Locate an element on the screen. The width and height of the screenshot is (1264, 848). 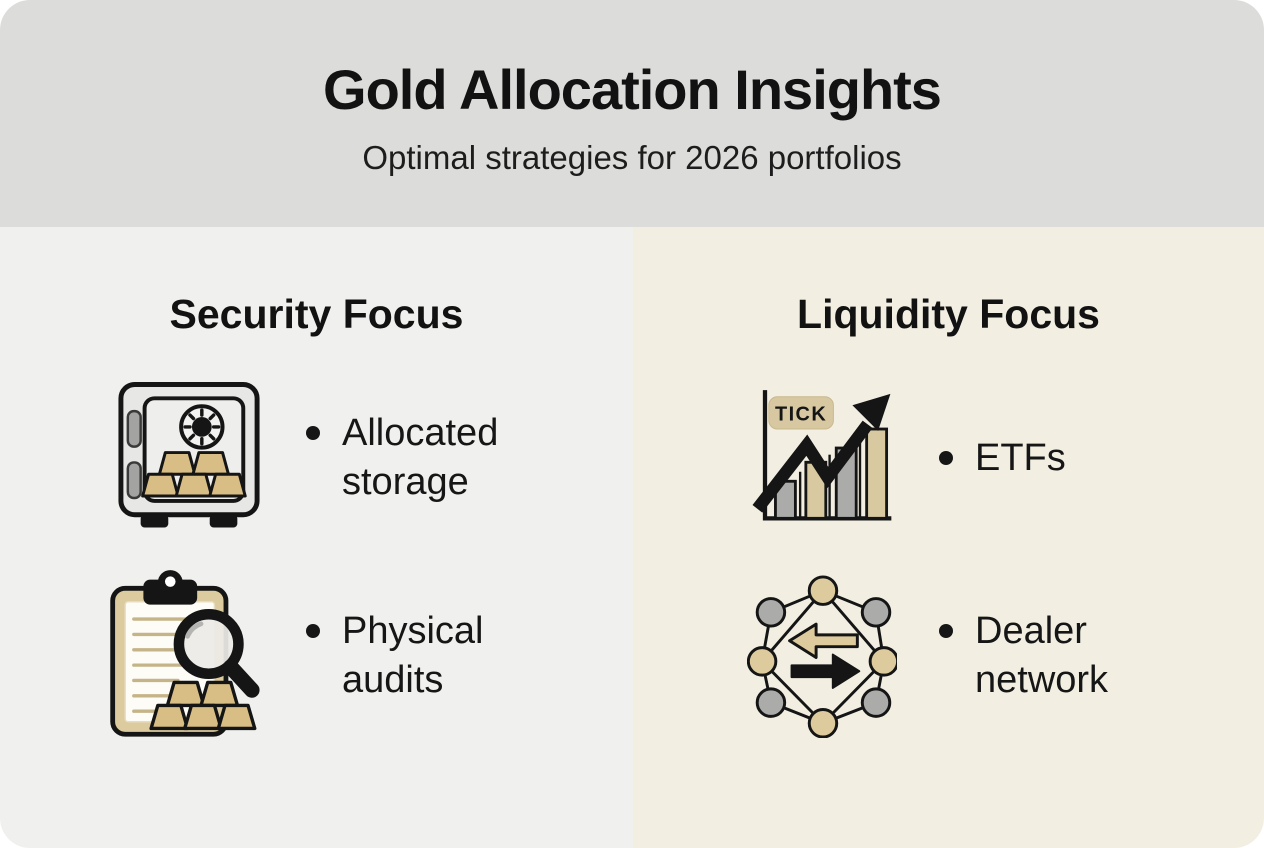
page-title: Gold Allocation Insights is located at coordinates (632, 89).